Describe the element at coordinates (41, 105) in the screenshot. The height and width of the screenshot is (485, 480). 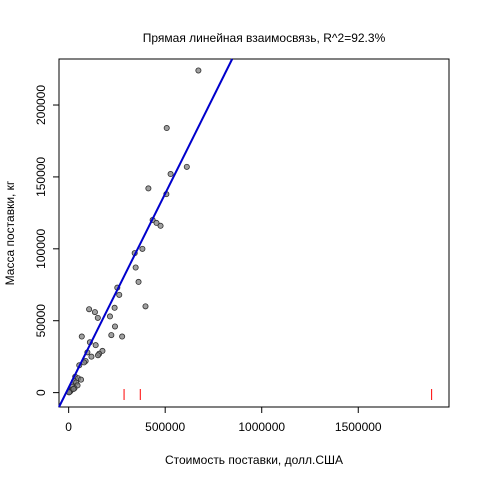
I see `y-tick-label: 200000` at that location.